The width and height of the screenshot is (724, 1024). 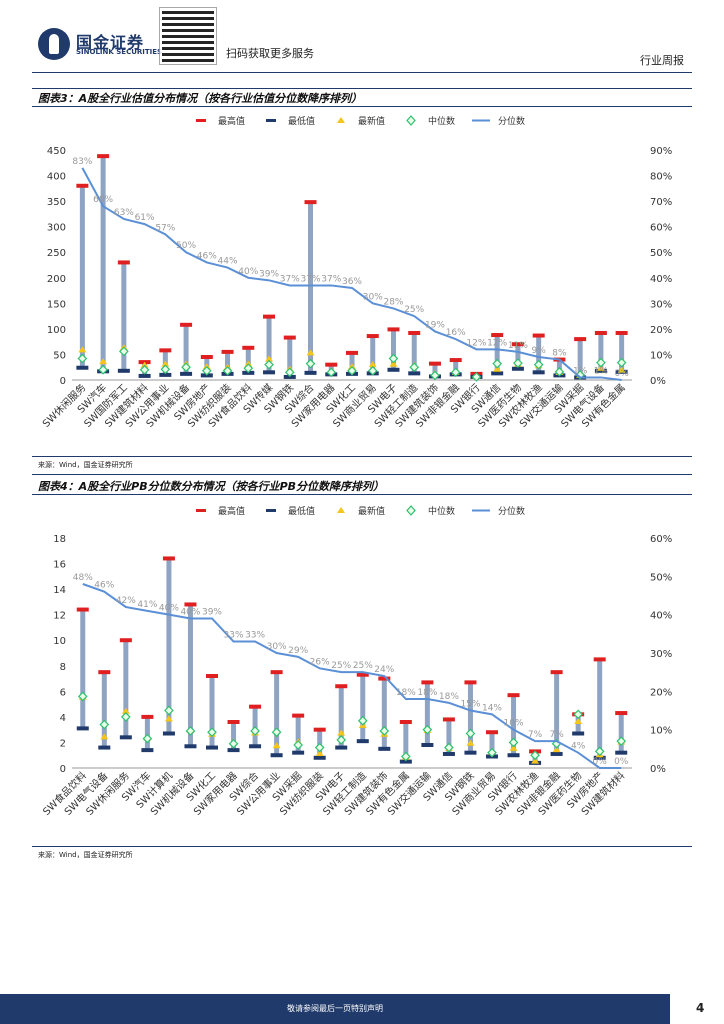 I want to click on fig4-percentile-label: 41%, so click(x=147, y=605).